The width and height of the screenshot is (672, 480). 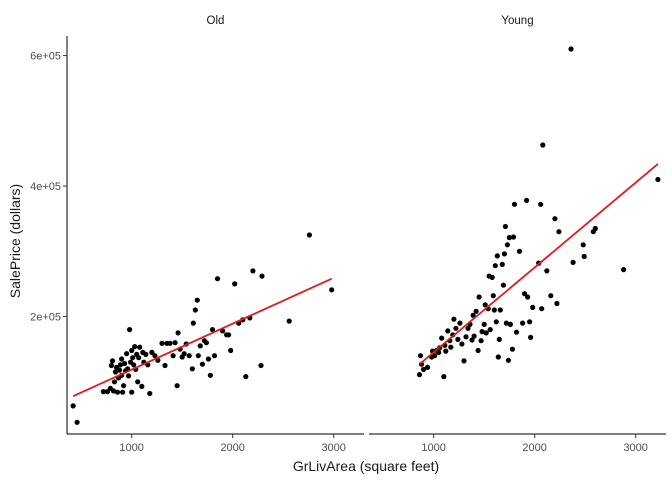 I want to click on facet-strip-label: Old, so click(x=216, y=21).